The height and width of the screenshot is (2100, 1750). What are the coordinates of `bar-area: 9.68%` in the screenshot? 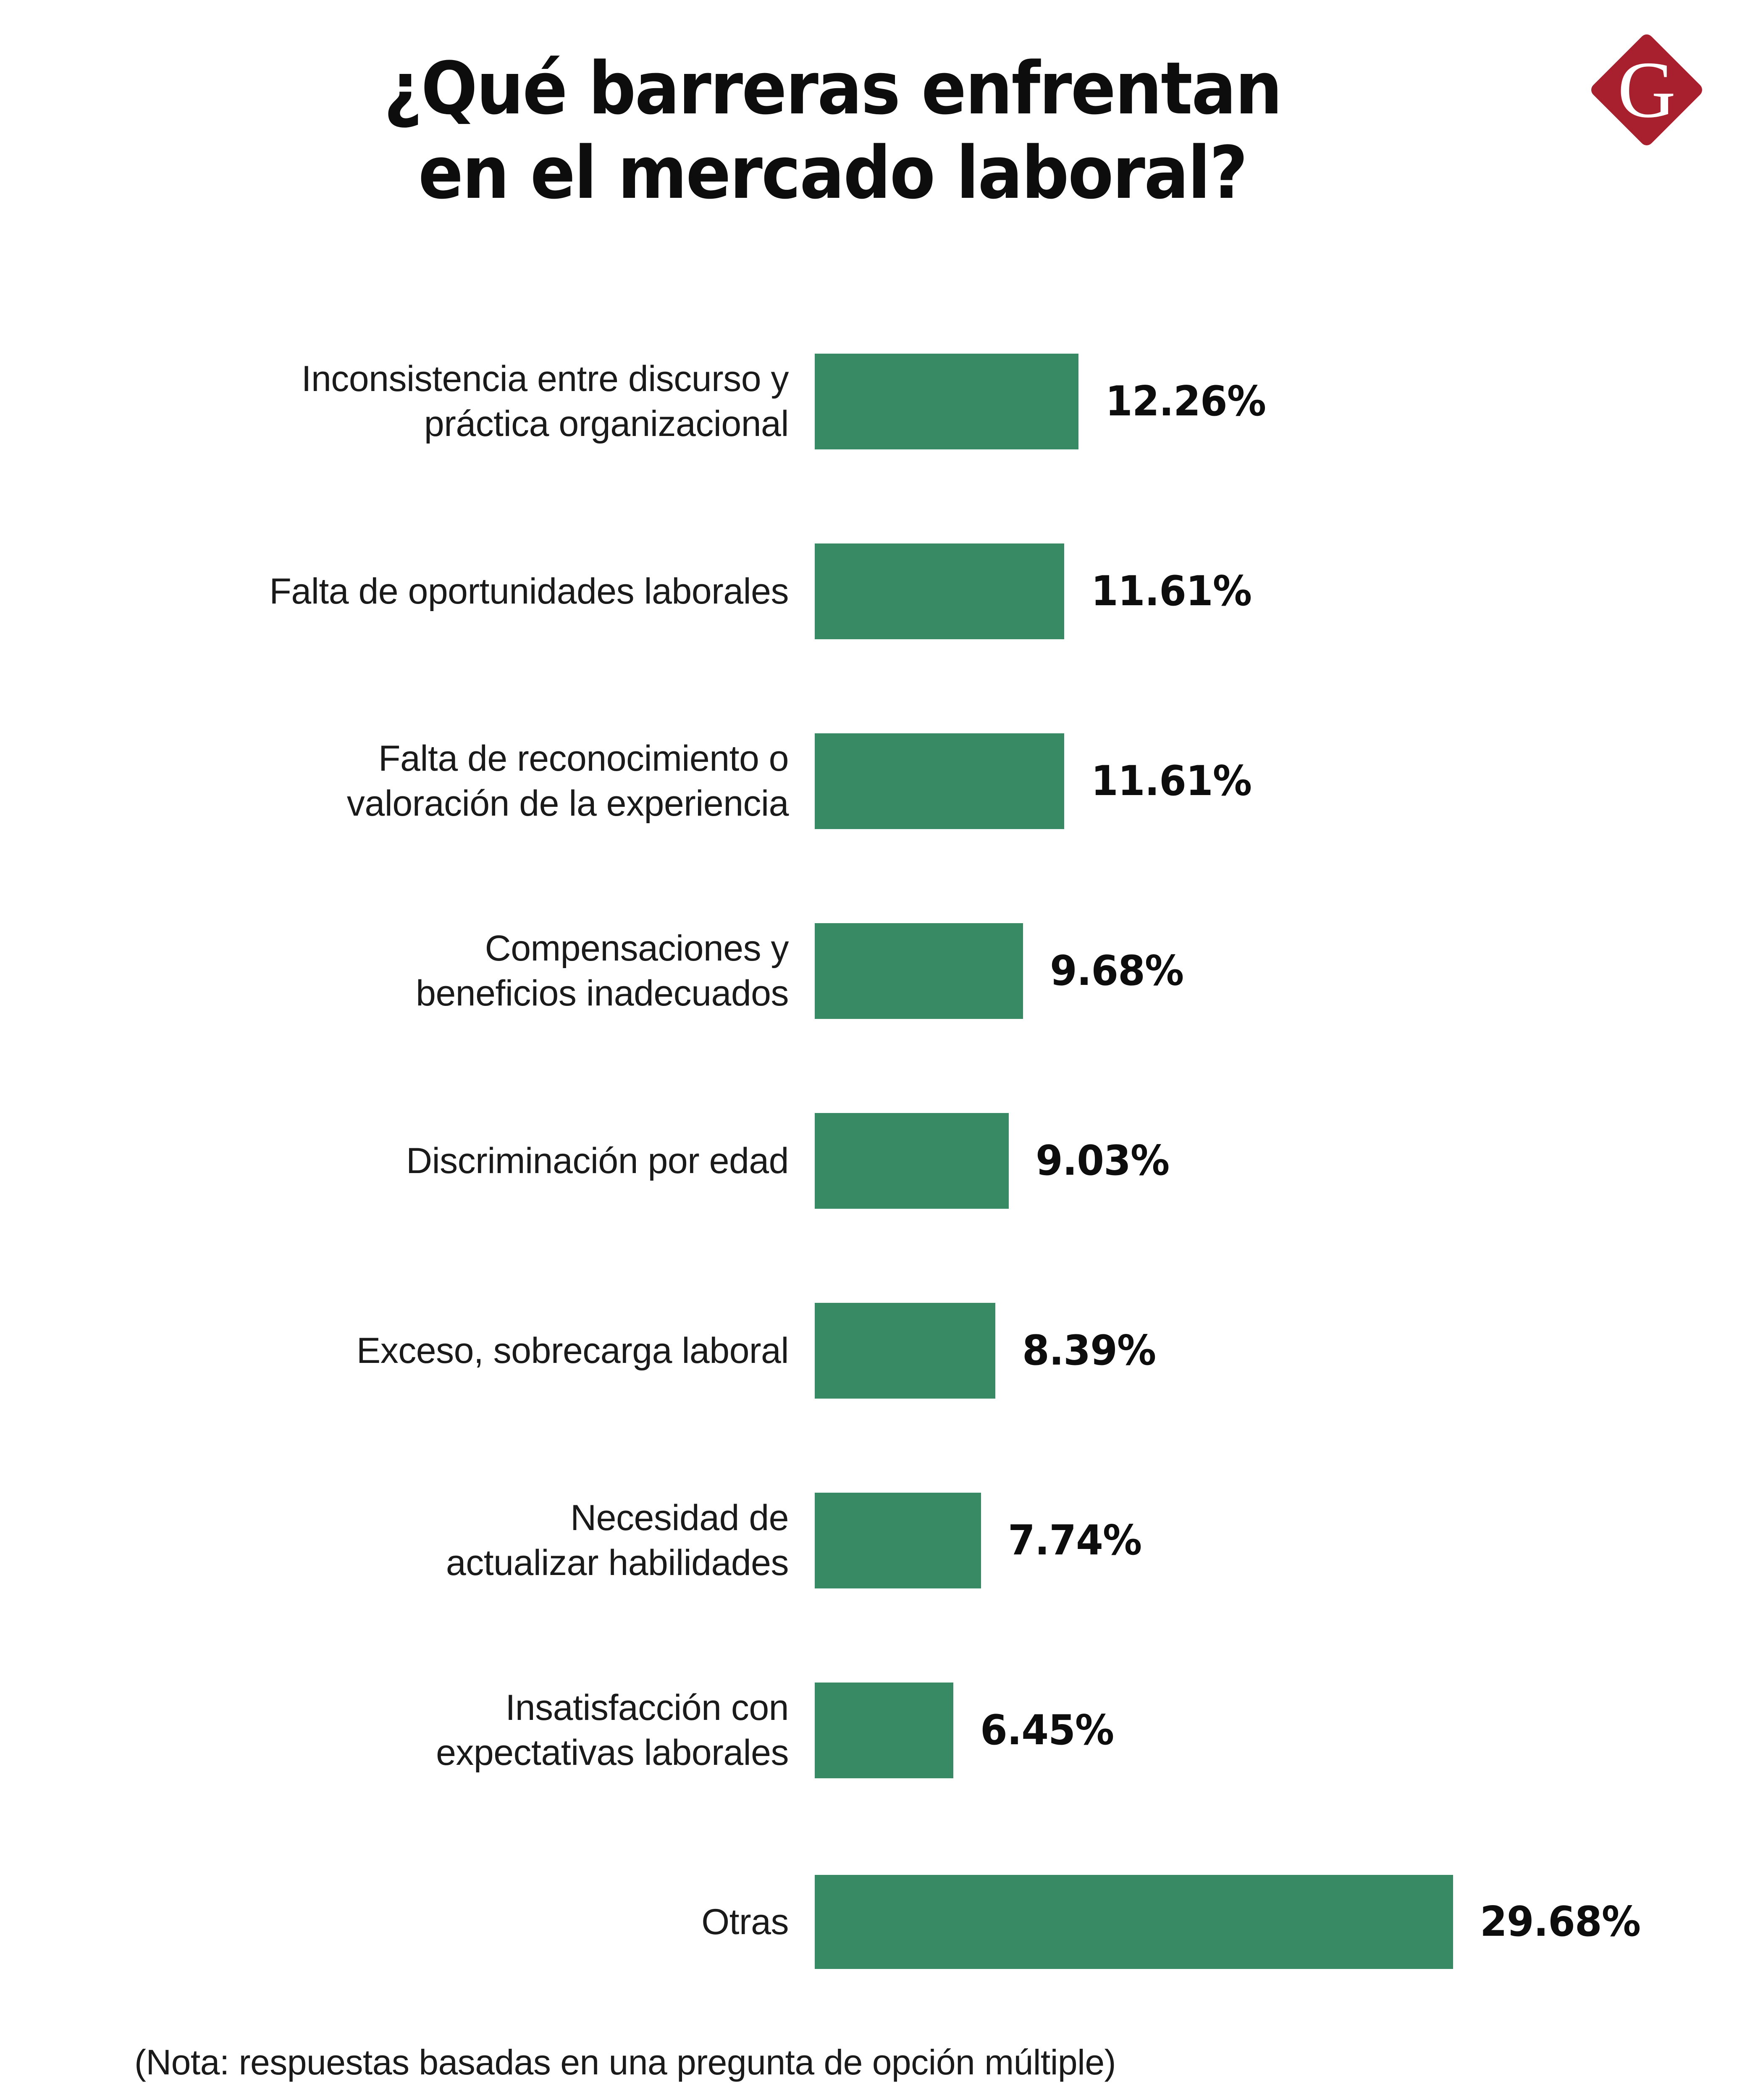 It's located at (1282, 971).